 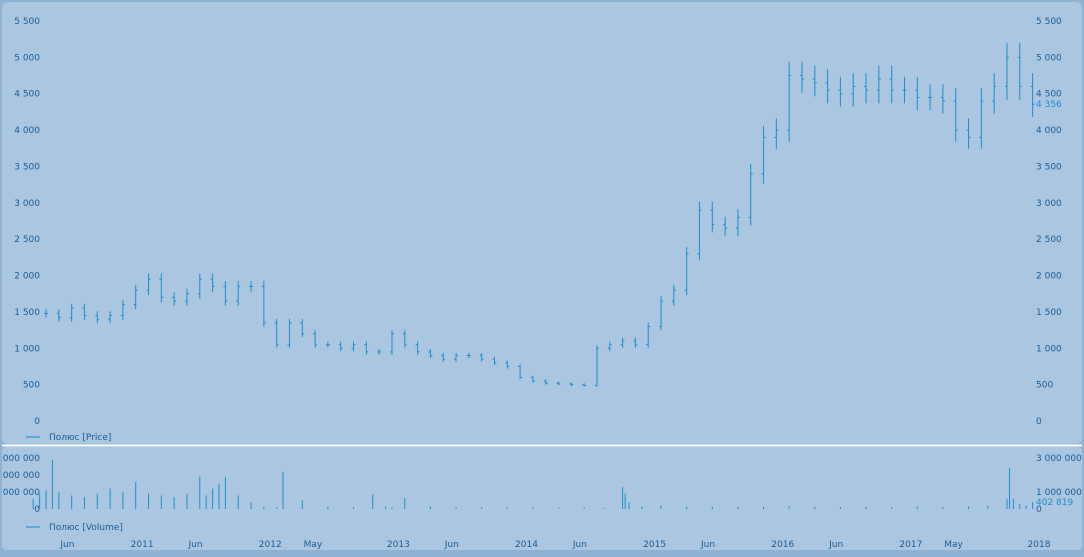 I want to click on price-y-tick-label-right: 1 500, so click(x=1049, y=313).